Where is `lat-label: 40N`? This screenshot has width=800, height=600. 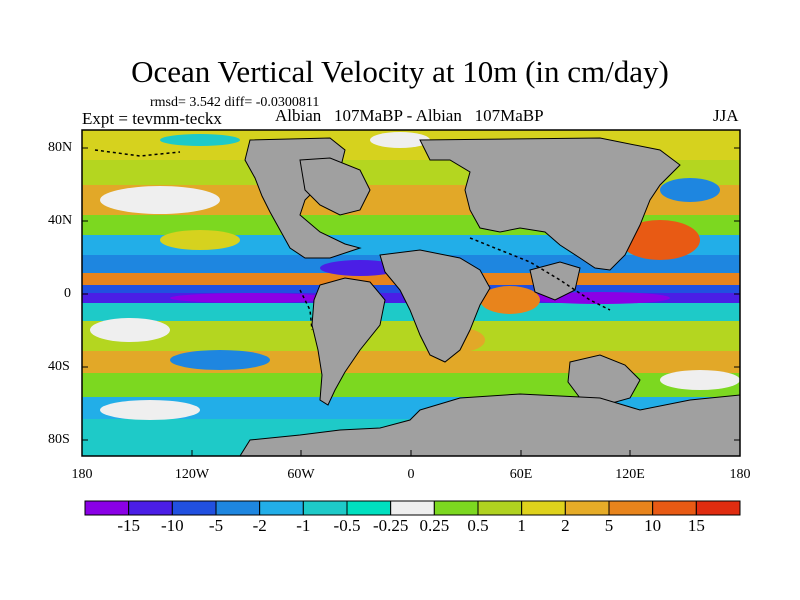 lat-label: 40N is located at coordinates (60, 220).